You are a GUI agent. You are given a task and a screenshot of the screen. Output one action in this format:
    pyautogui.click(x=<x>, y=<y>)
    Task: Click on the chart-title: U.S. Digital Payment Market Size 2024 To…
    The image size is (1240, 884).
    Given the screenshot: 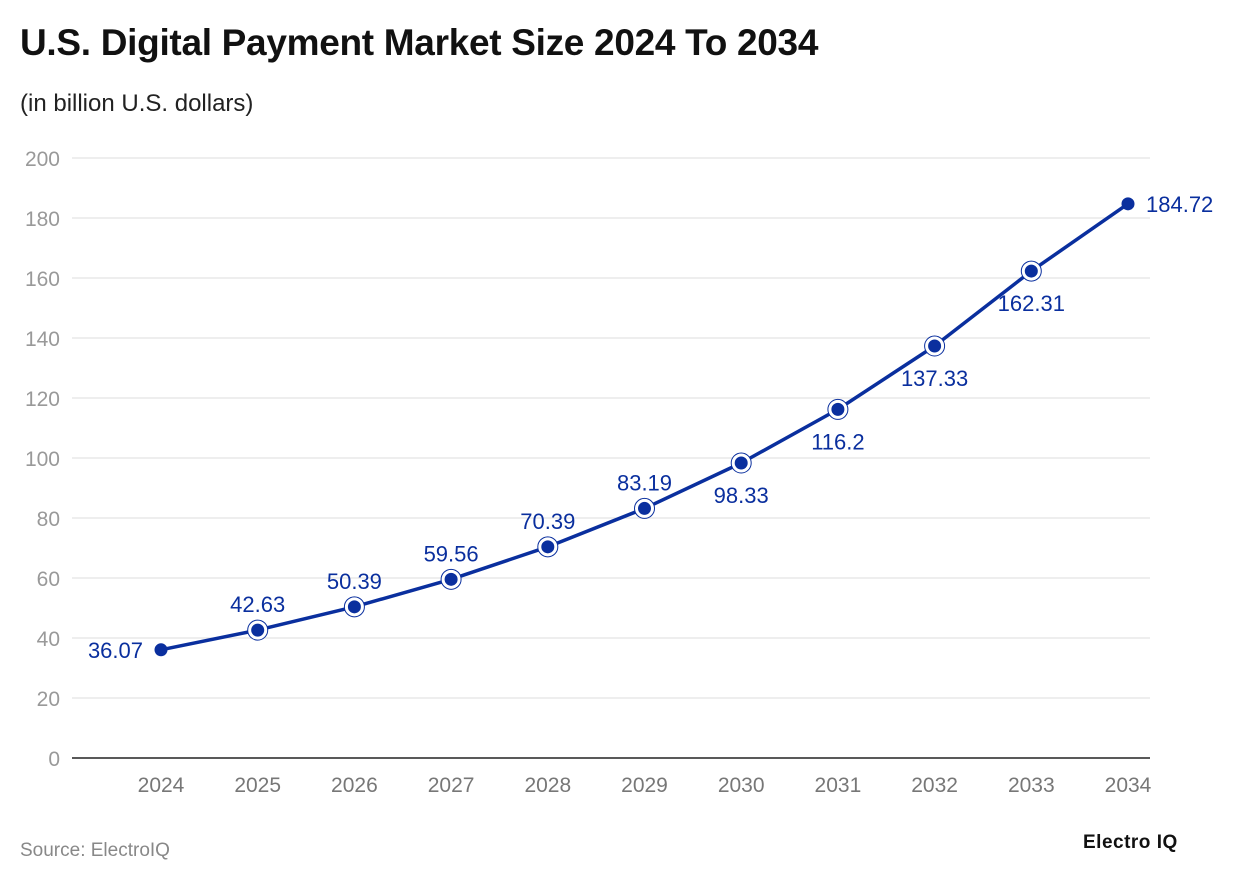 What is the action you would take?
    pyautogui.click(x=419, y=42)
    